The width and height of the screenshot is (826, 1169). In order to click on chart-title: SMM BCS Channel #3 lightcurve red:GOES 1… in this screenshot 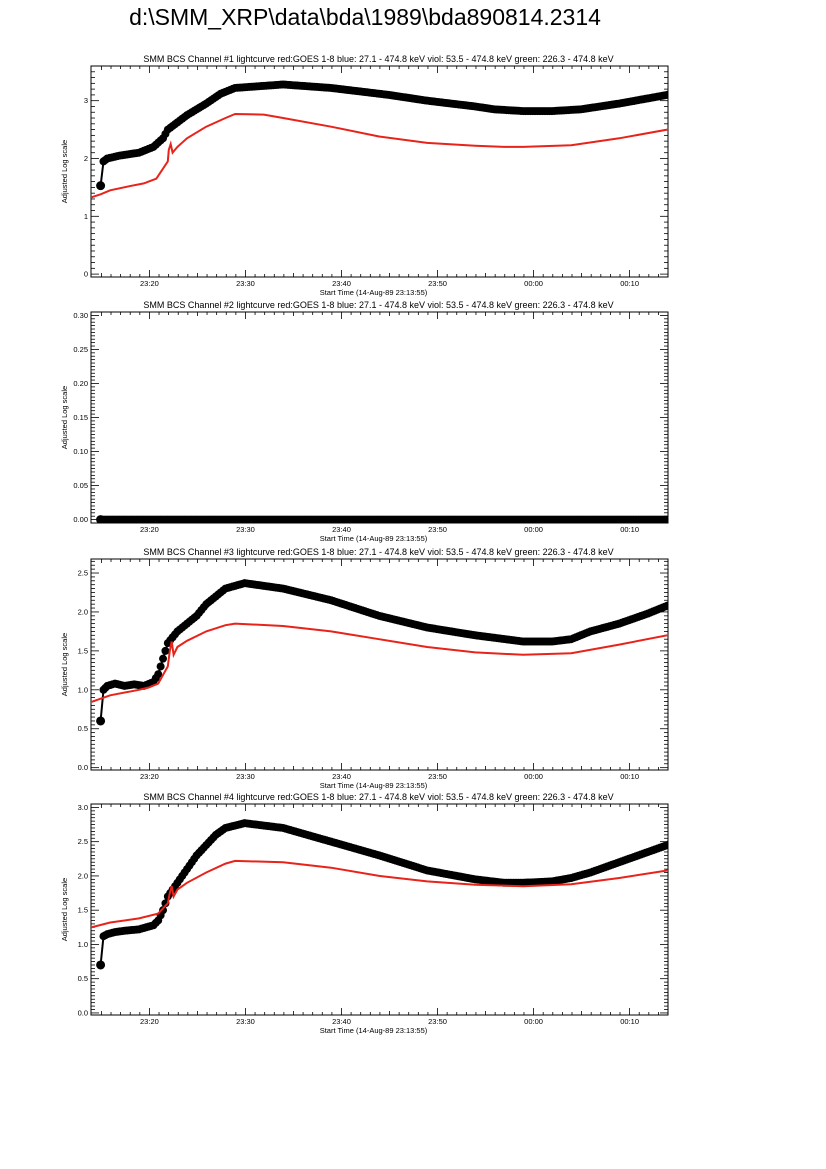, I will do `click(378, 552)`.